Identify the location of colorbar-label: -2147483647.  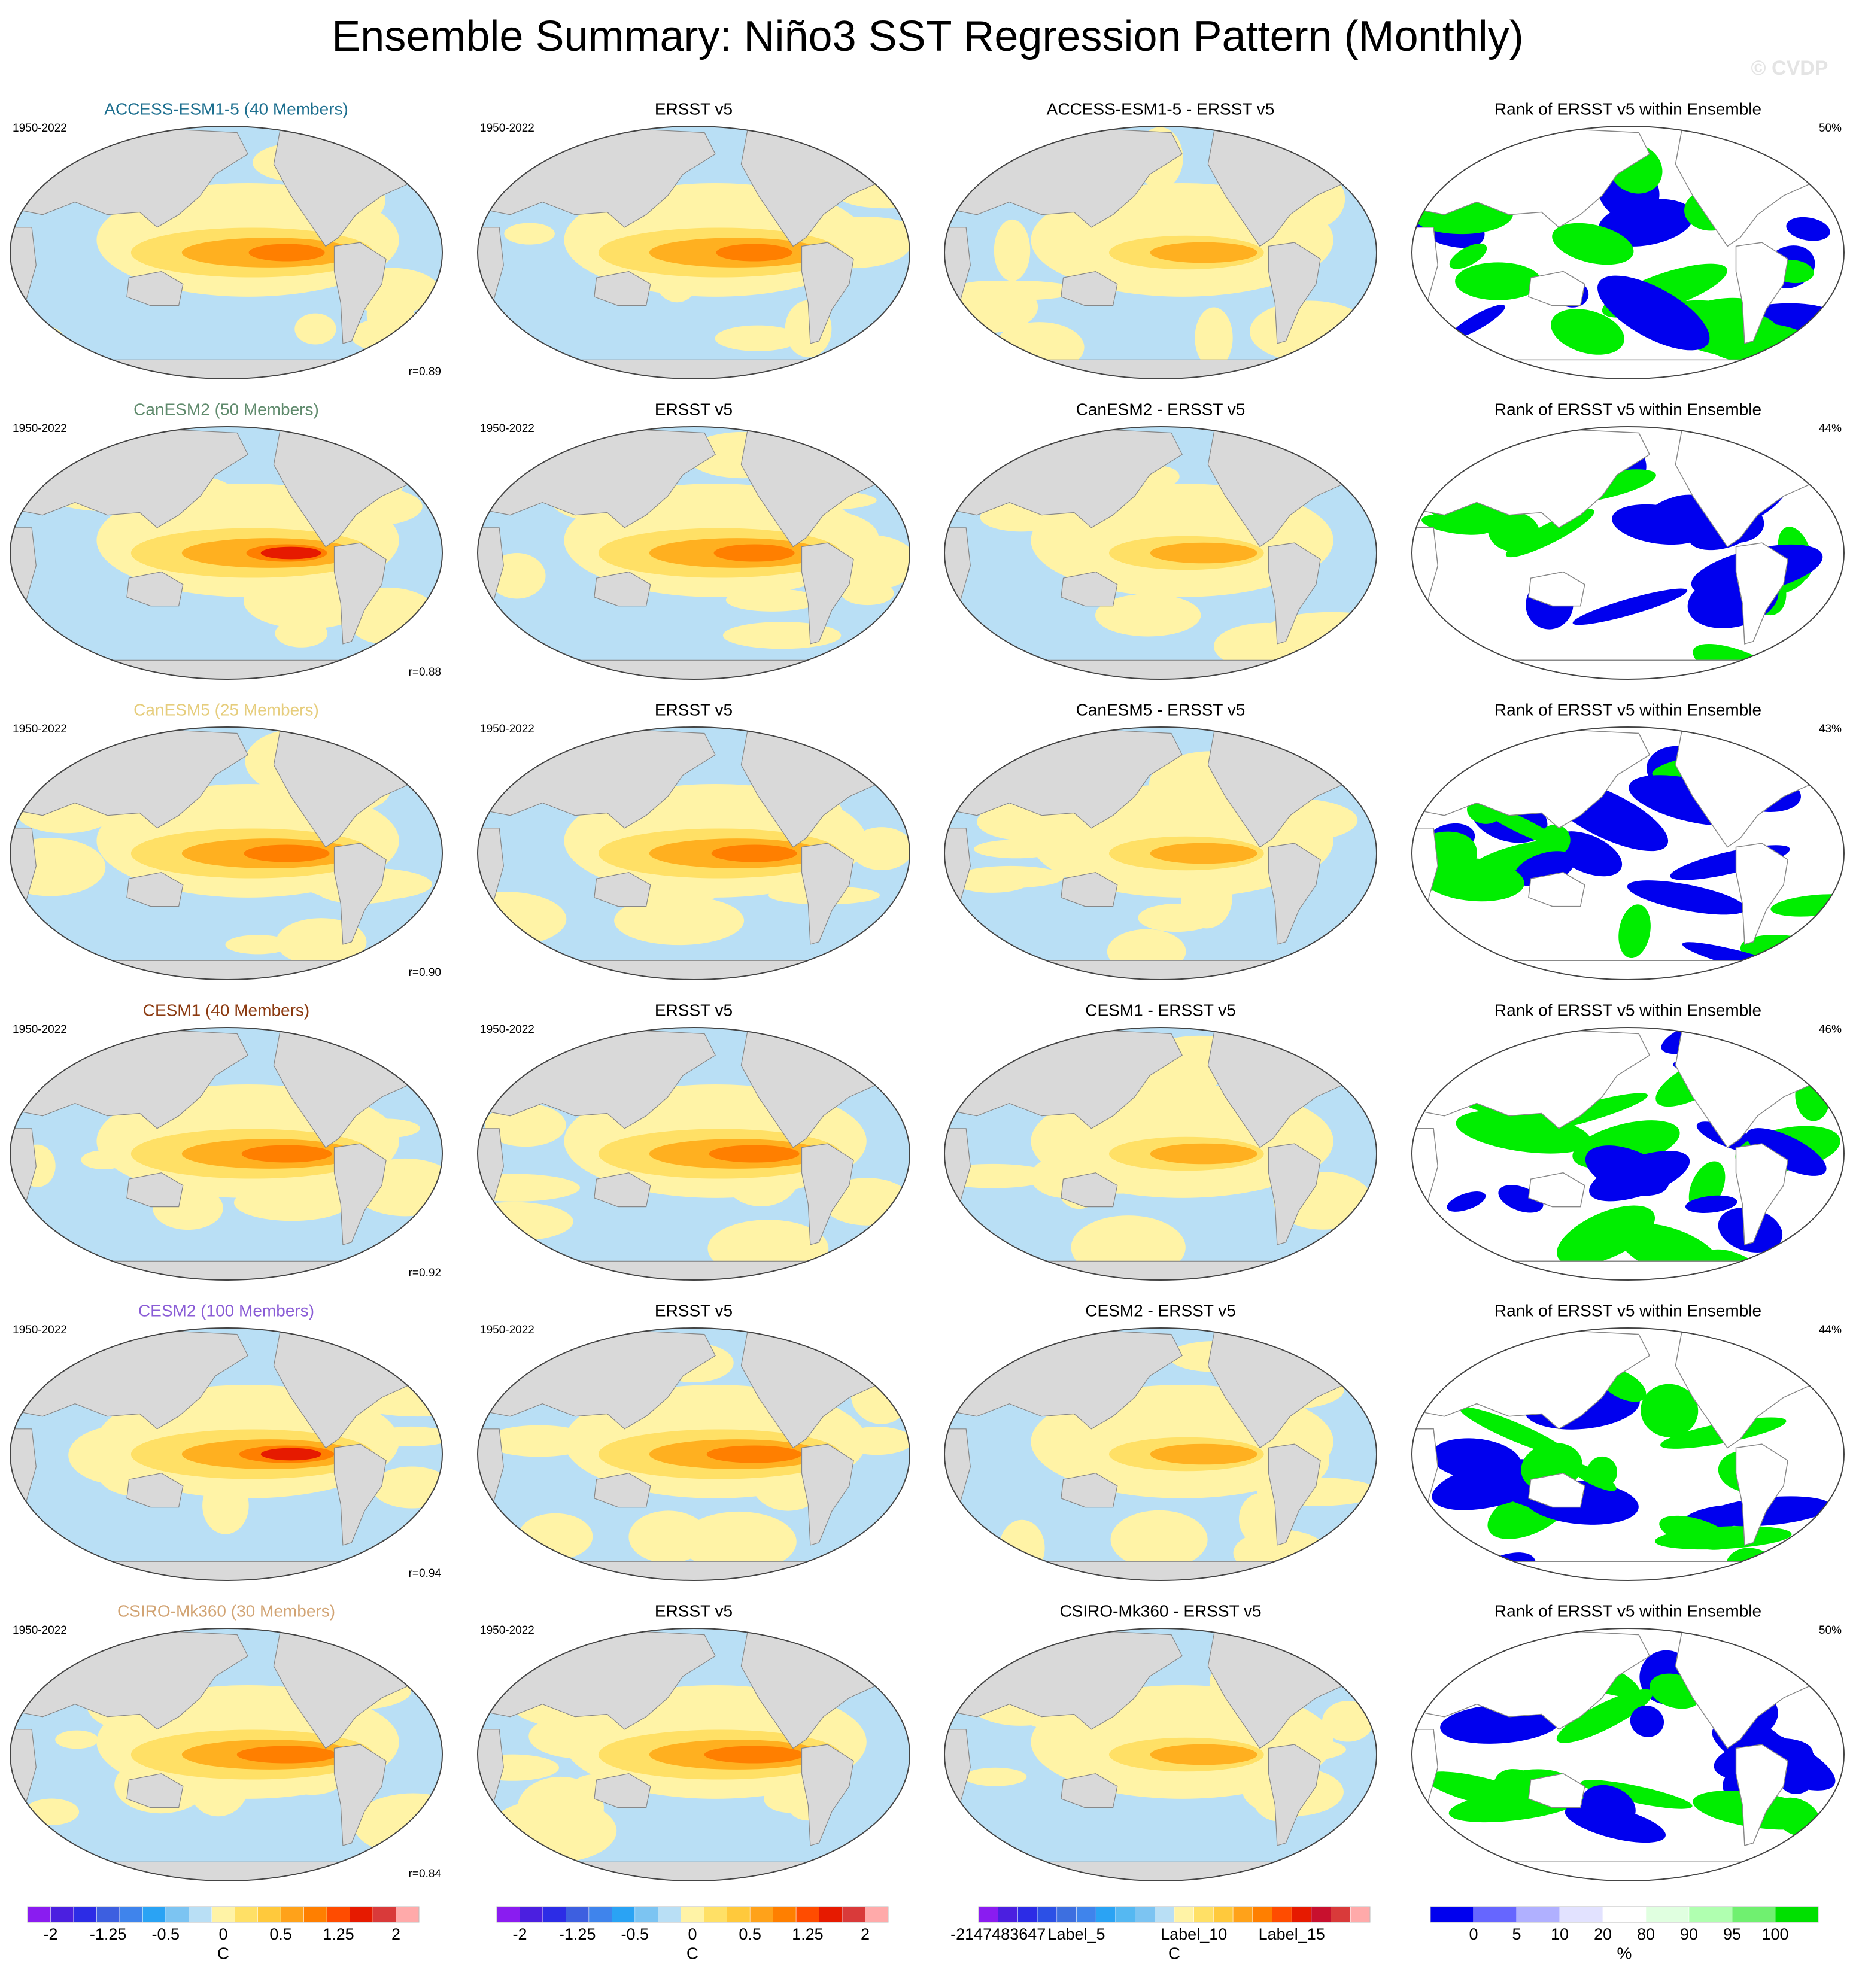
(998, 1934).